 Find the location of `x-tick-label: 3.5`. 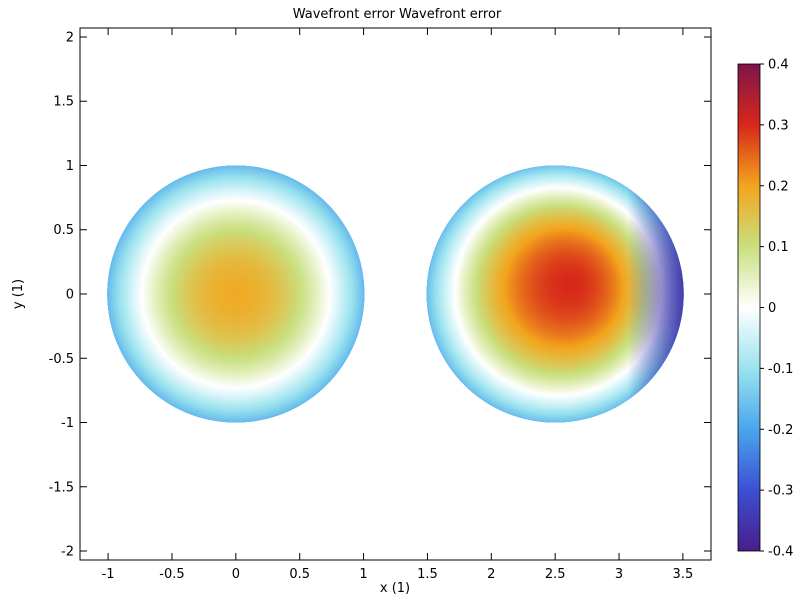

x-tick-label: 3.5 is located at coordinates (683, 574).